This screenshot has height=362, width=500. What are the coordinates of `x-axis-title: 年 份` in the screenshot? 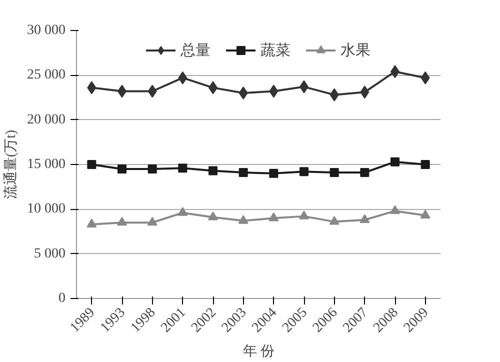 It's located at (258, 351).